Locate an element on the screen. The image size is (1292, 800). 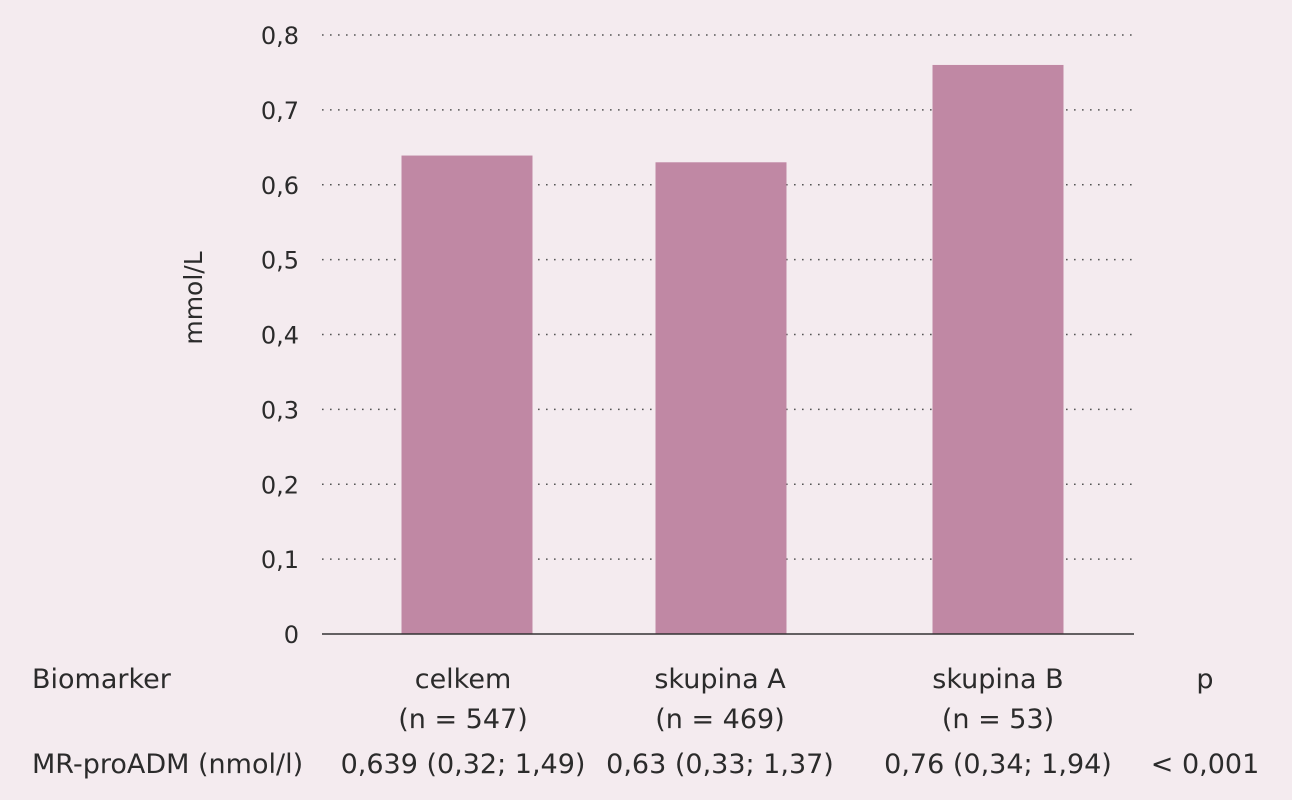
row-value-celkem: 0,639 (0,32; 1,49) is located at coordinates (463, 764).